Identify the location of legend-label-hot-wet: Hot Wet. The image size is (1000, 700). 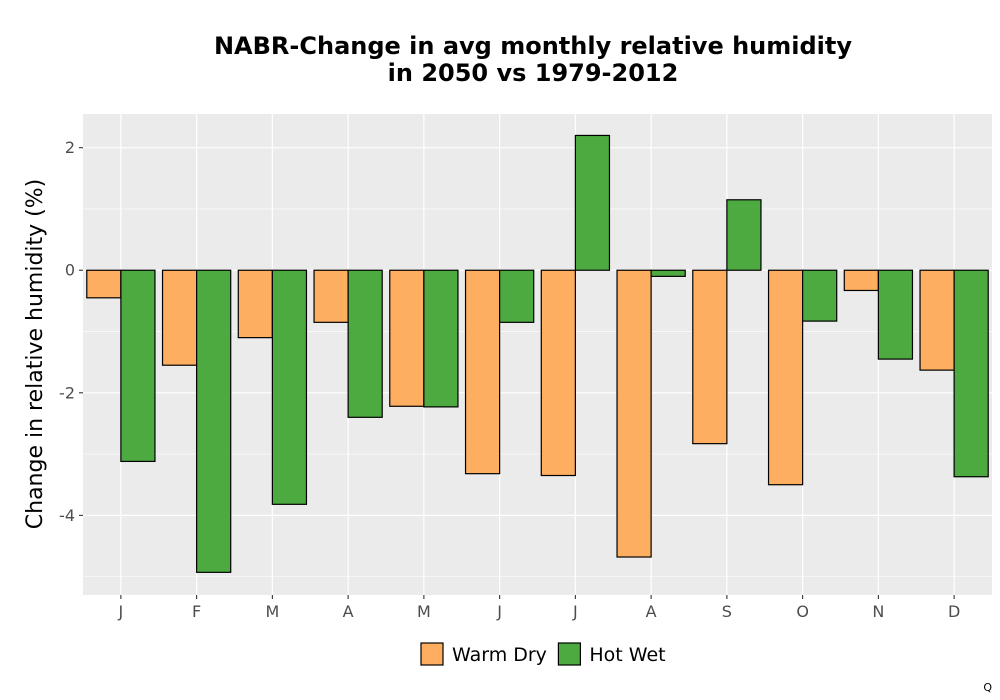
(627, 655).